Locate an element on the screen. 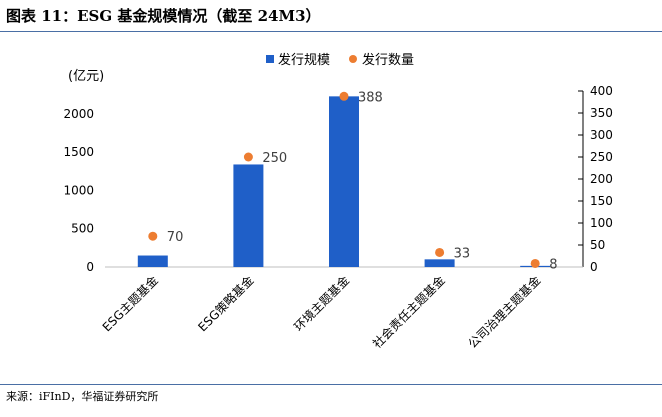  data-label: 70 is located at coordinates (175, 237).